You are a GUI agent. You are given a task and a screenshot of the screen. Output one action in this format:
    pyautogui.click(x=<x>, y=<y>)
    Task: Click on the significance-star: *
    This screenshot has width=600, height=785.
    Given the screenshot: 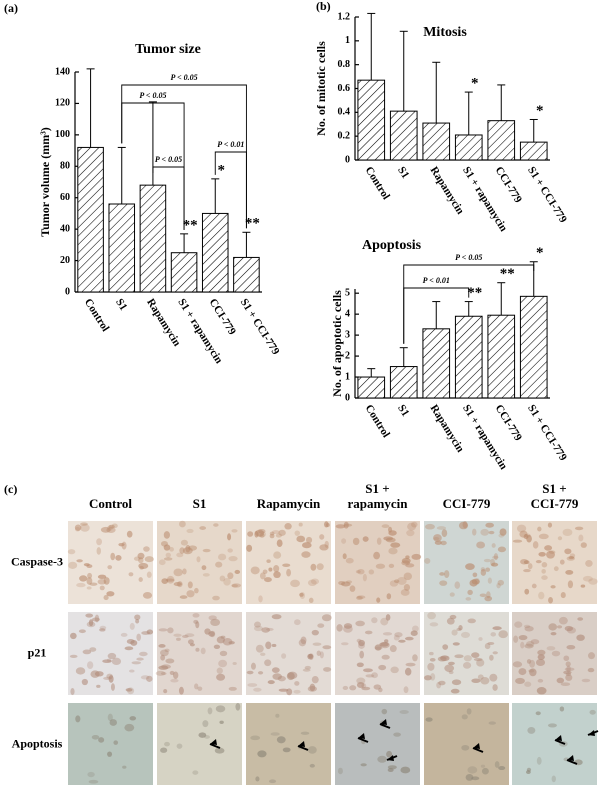 What is the action you would take?
    pyautogui.click(x=540, y=253)
    